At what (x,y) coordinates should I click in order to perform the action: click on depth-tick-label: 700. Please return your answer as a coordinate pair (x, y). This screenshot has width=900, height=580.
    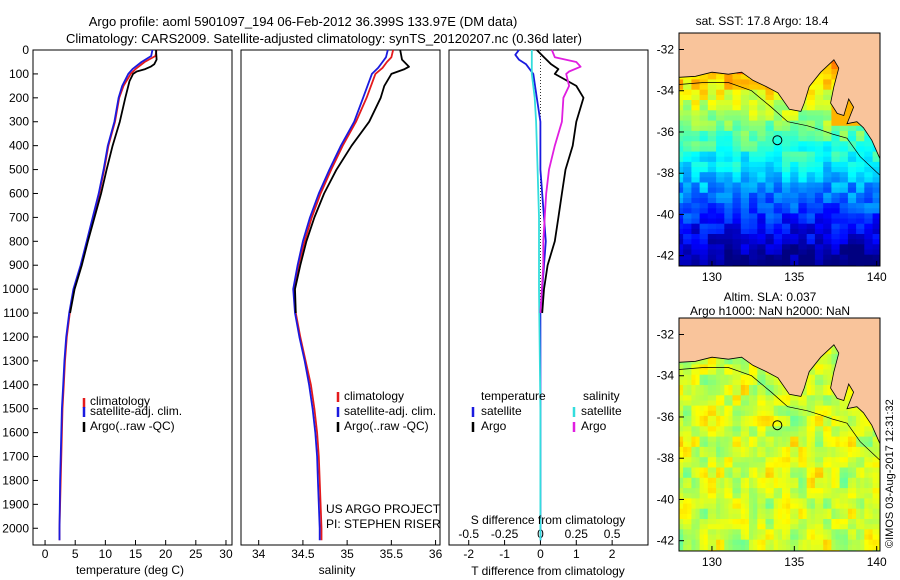
    Looking at the image, I should click on (19, 217).